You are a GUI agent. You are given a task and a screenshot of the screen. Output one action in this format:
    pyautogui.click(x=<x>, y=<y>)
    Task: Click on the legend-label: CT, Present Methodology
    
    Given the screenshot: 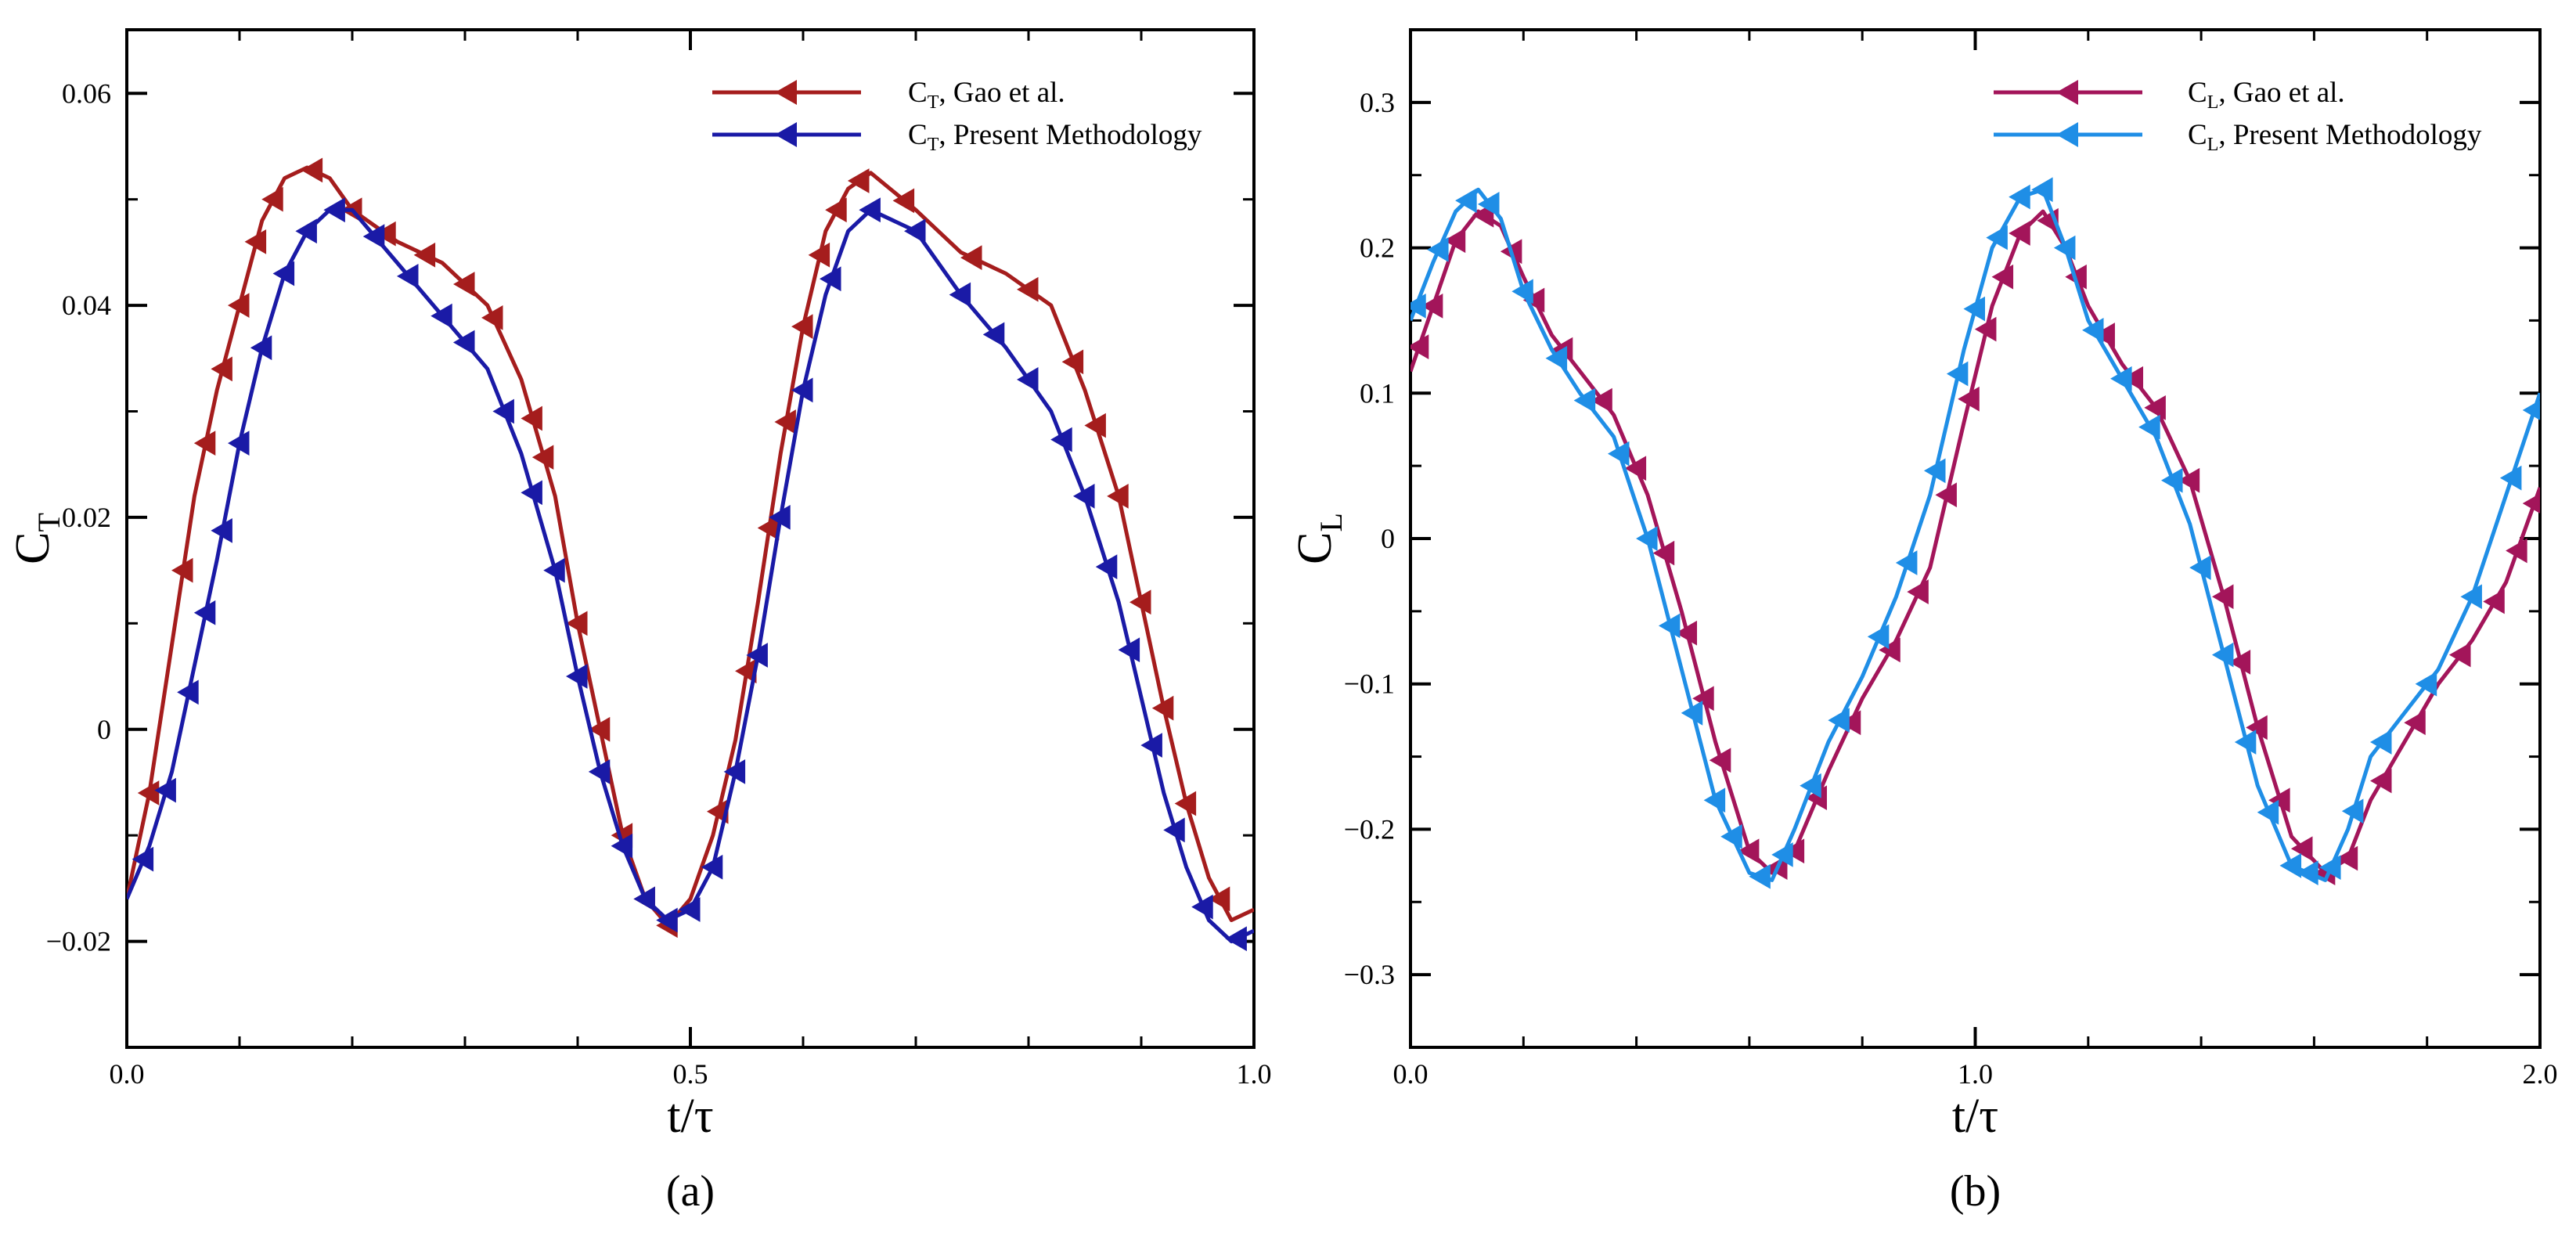 What is the action you would take?
    pyautogui.click(x=1055, y=137)
    